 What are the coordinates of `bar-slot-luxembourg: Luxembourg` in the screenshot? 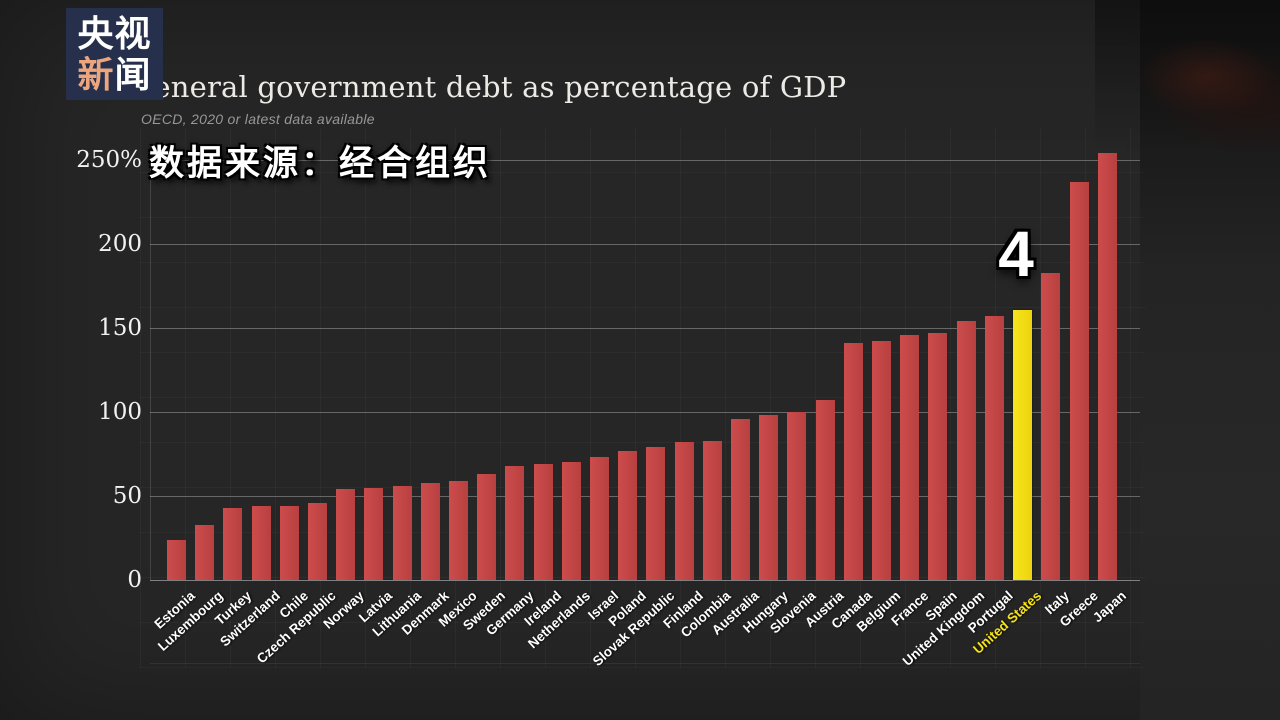 It's located at (190, 407).